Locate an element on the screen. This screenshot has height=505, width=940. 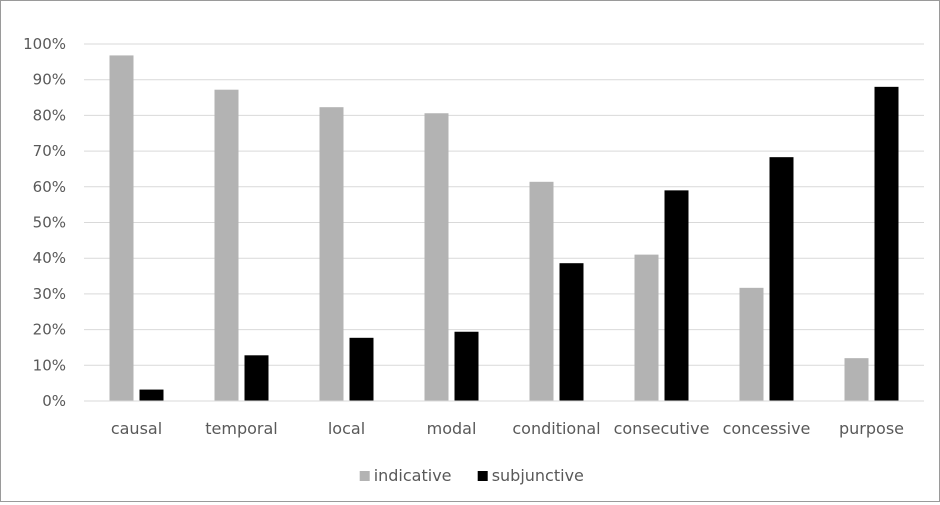
y-tick-label: 10% is located at coordinates (49, 365).